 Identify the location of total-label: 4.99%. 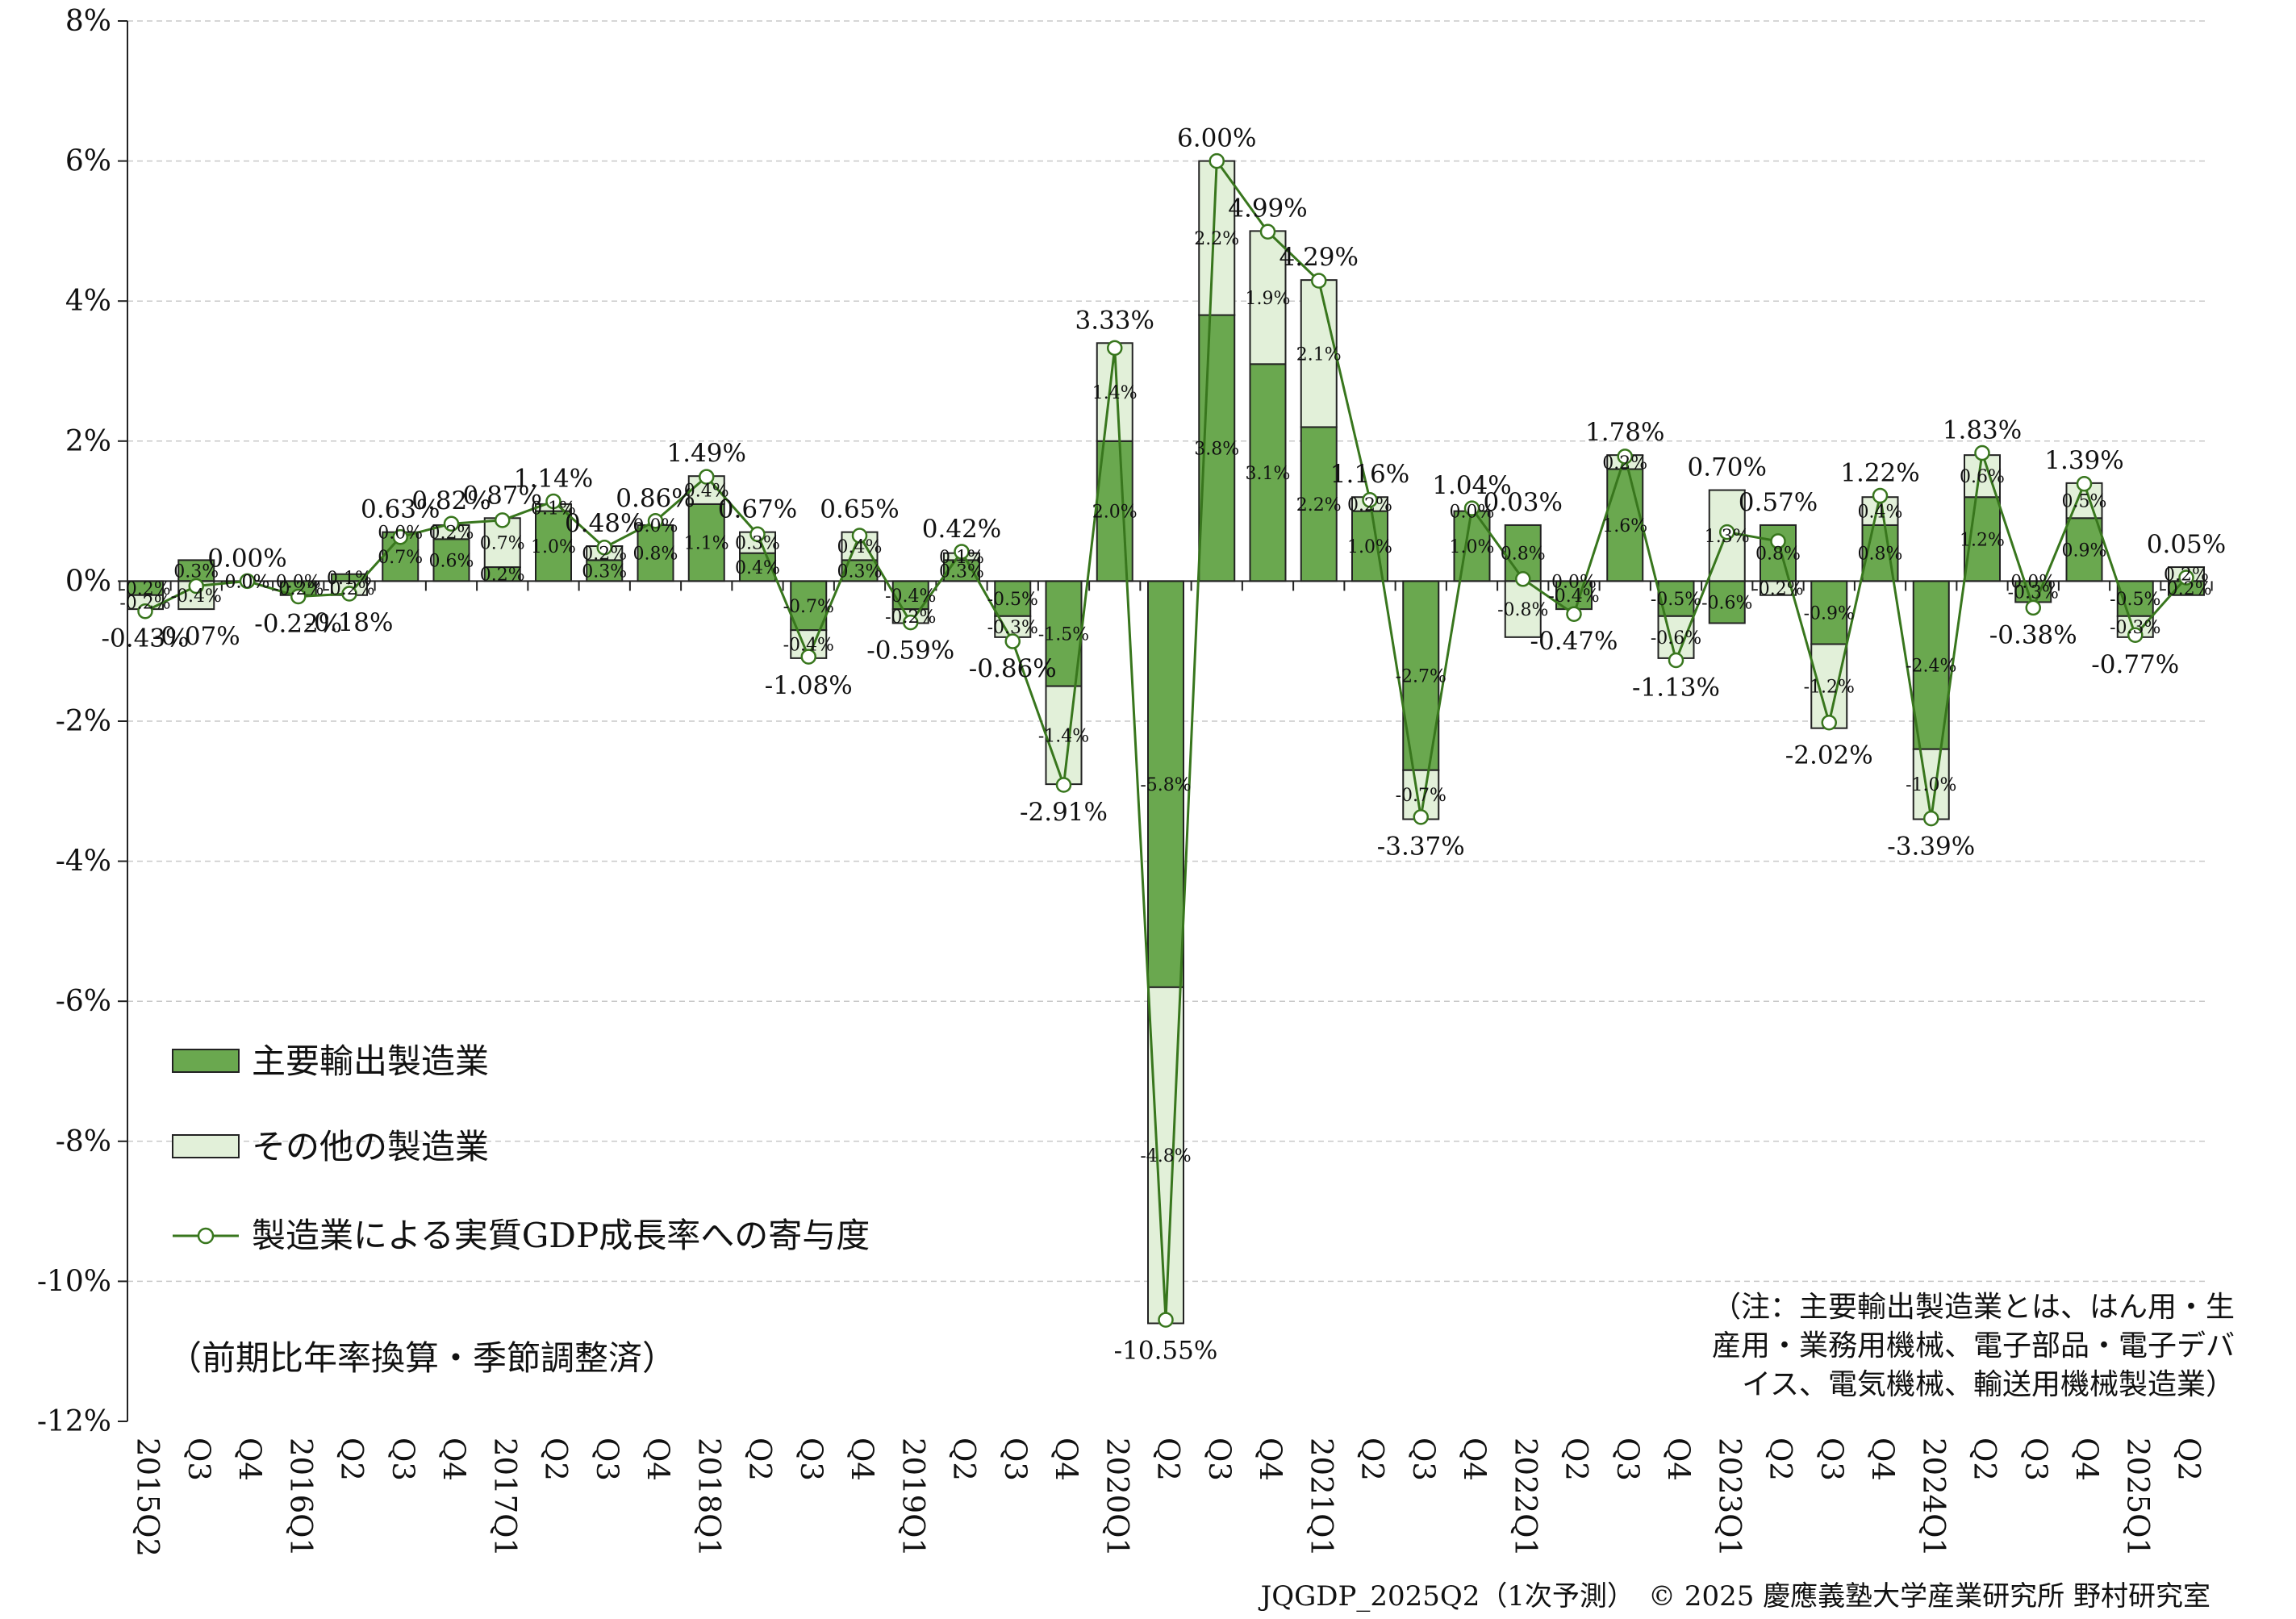
(1267, 208).